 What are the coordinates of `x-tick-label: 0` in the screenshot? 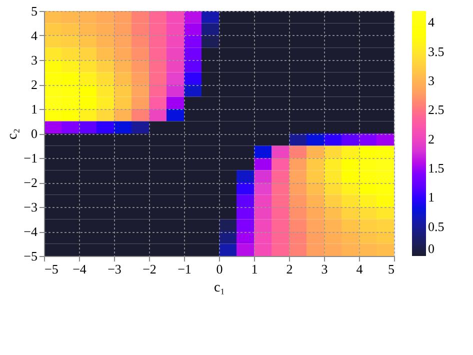 It's located at (219, 269).